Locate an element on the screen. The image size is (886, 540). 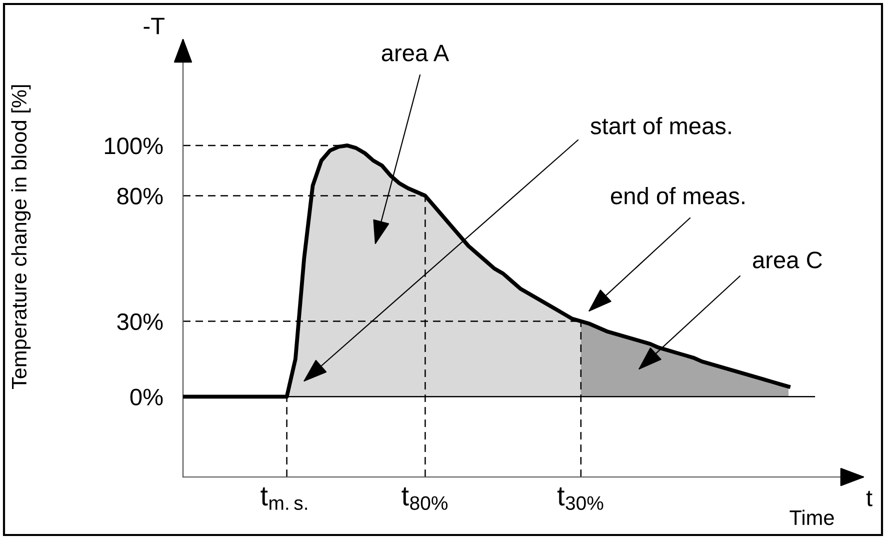
x-tick-label: t$_{30%}$ is located at coordinates (580, 498).